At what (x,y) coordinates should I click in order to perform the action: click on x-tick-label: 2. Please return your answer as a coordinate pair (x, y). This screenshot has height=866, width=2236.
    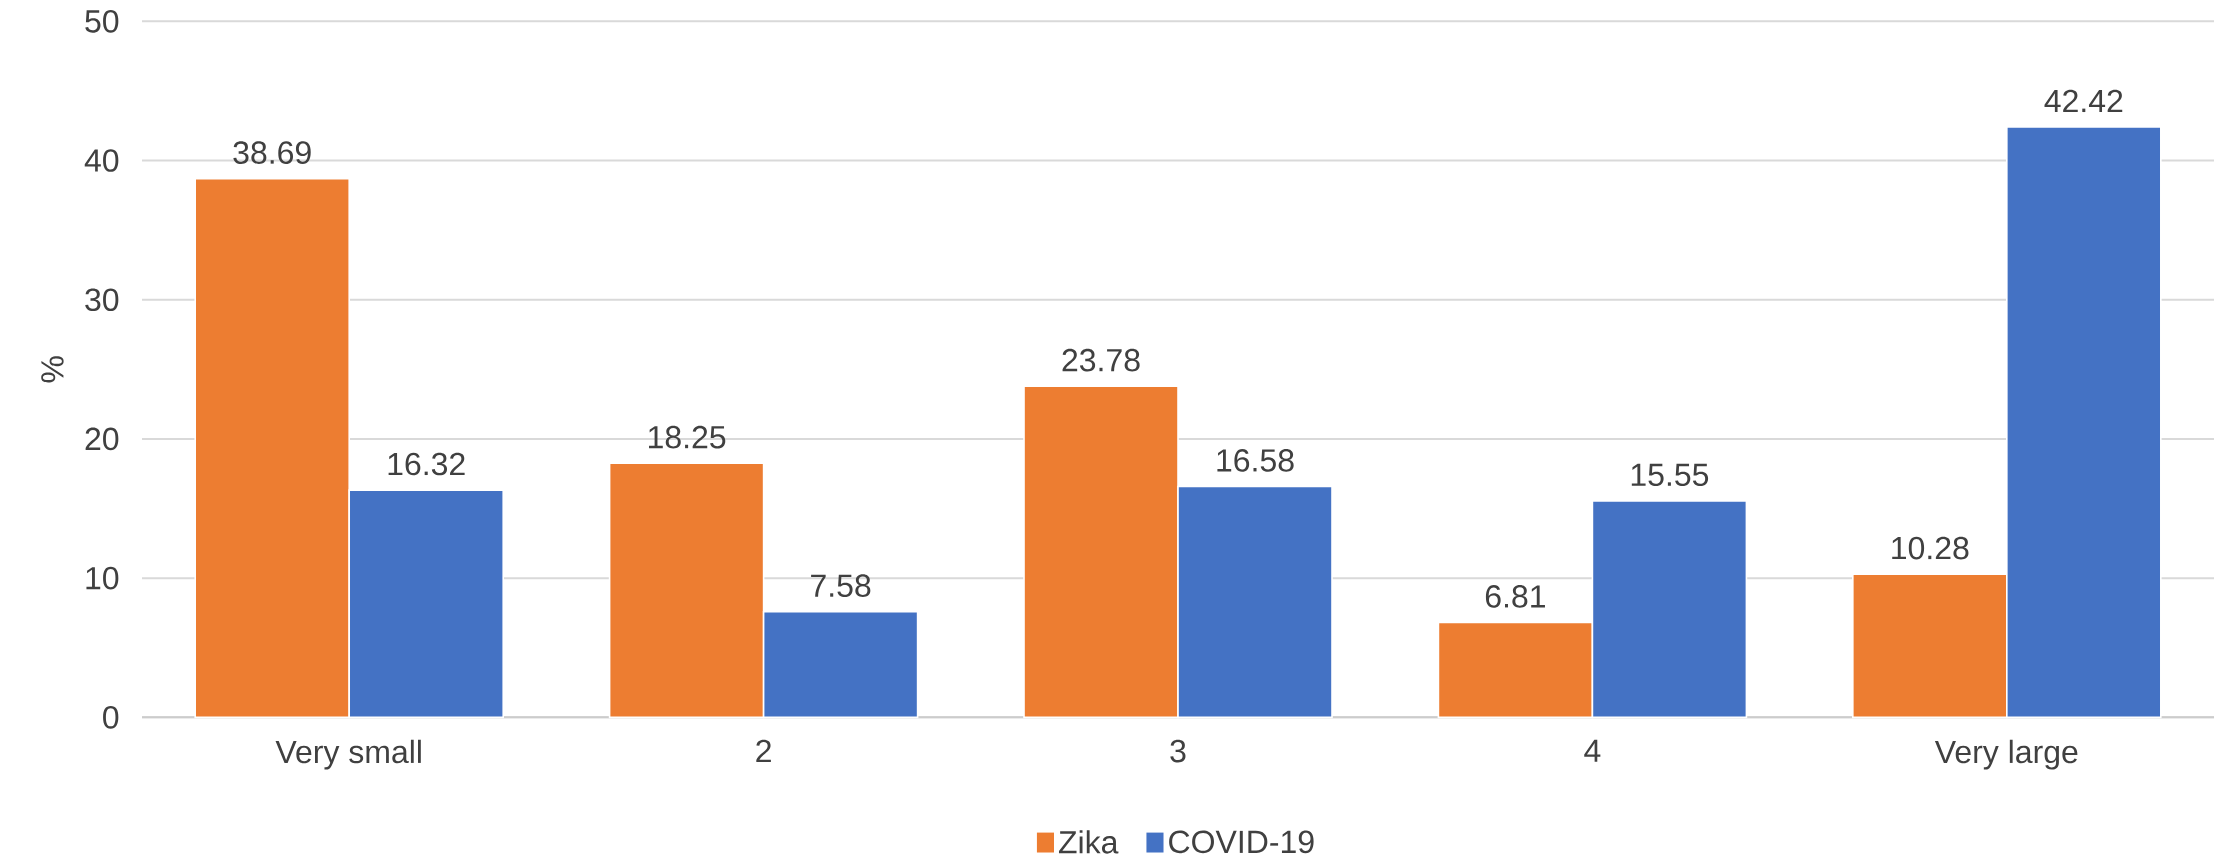
    Looking at the image, I should click on (763, 751).